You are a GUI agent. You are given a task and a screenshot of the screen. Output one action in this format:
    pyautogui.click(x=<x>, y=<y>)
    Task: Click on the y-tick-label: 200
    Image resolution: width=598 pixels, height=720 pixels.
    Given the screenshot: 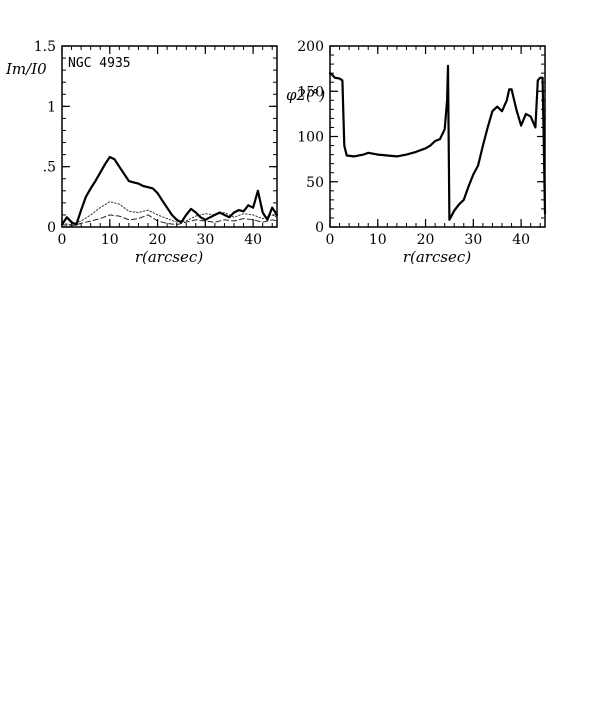 What is the action you would take?
    pyautogui.click(x=310, y=47)
    